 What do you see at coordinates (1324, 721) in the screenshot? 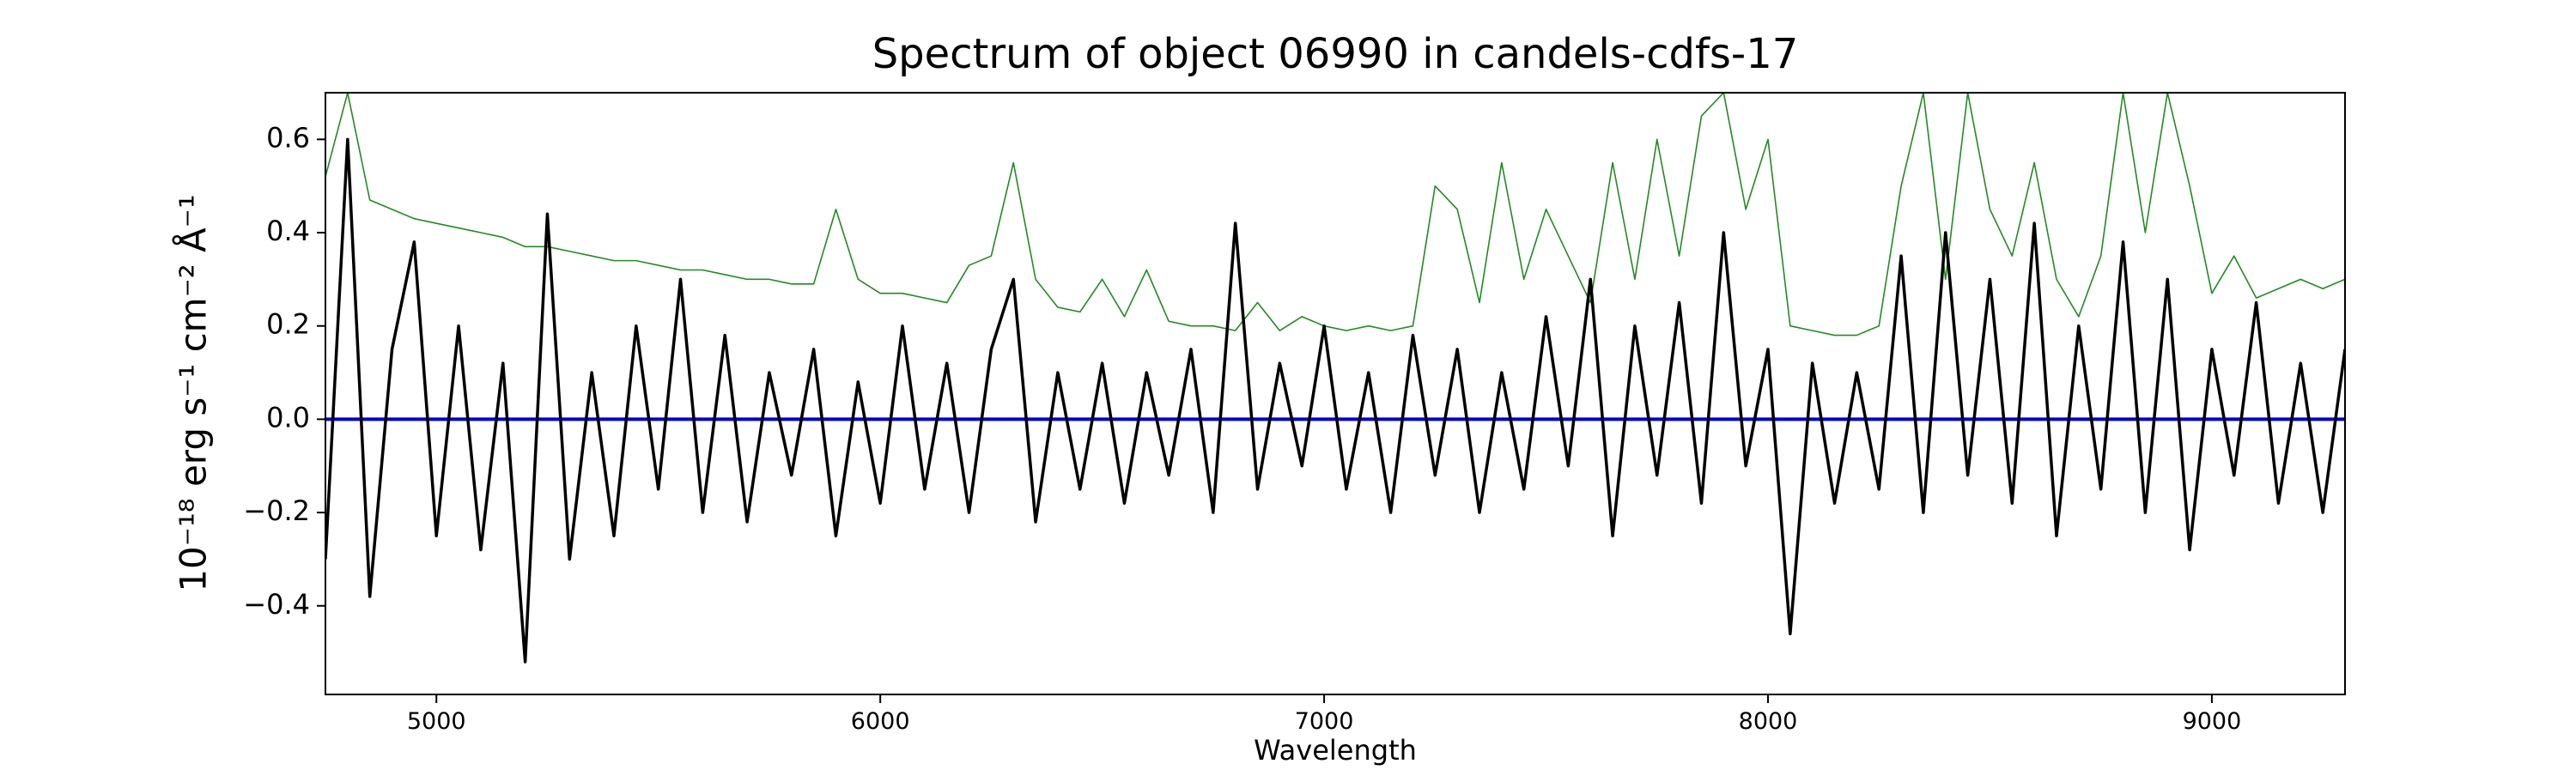
I see `x-tick-label: 7000` at bounding box center [1324, 721].